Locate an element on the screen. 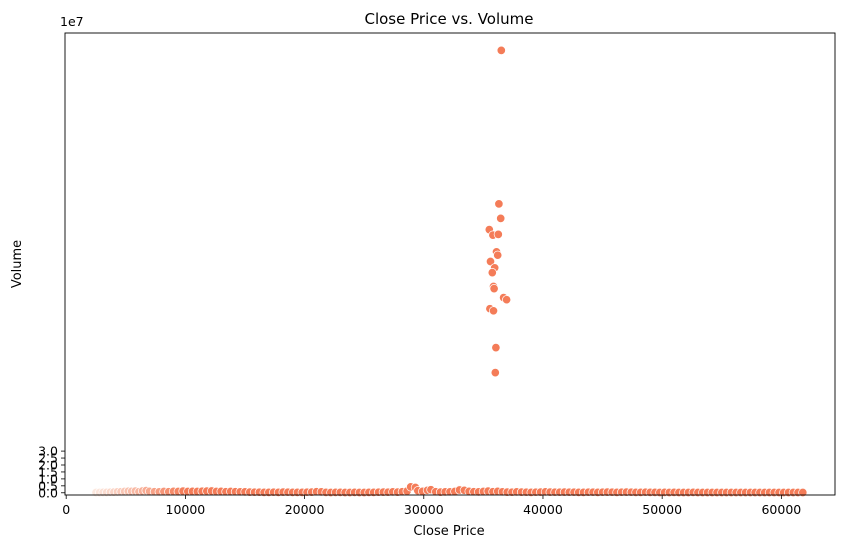 The height and width of the screenshot is (547, 846). y-tick-label: 1.0 is located at coordinates (48, 478).